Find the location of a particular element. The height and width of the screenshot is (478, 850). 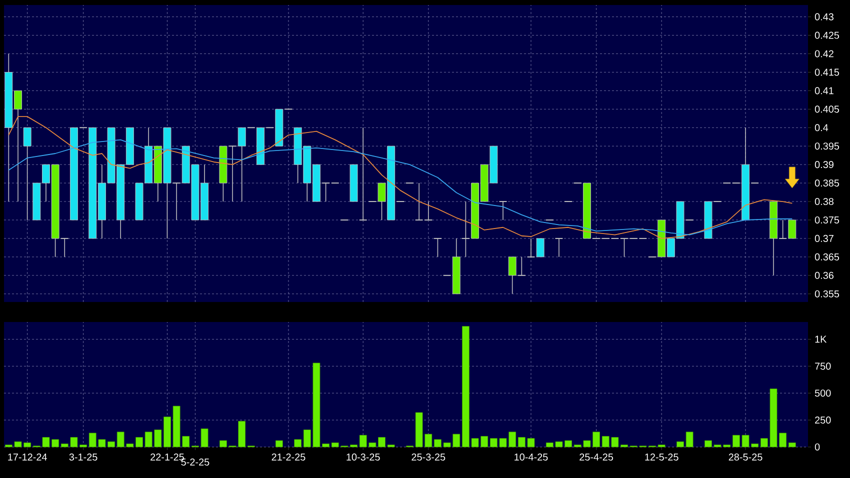

y-tick-label: 0.385 is located at coordinates (827, 183).